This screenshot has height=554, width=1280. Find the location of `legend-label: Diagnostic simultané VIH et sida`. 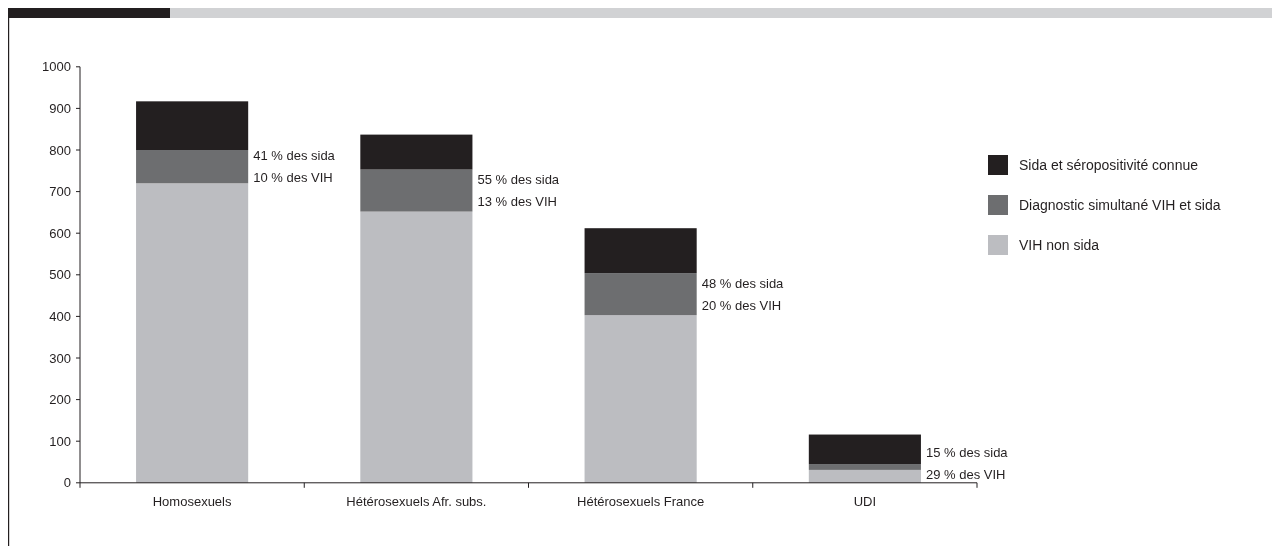

legend-label: Diagnostic simultané VIH et sida is located at coordinates (1120, 204).